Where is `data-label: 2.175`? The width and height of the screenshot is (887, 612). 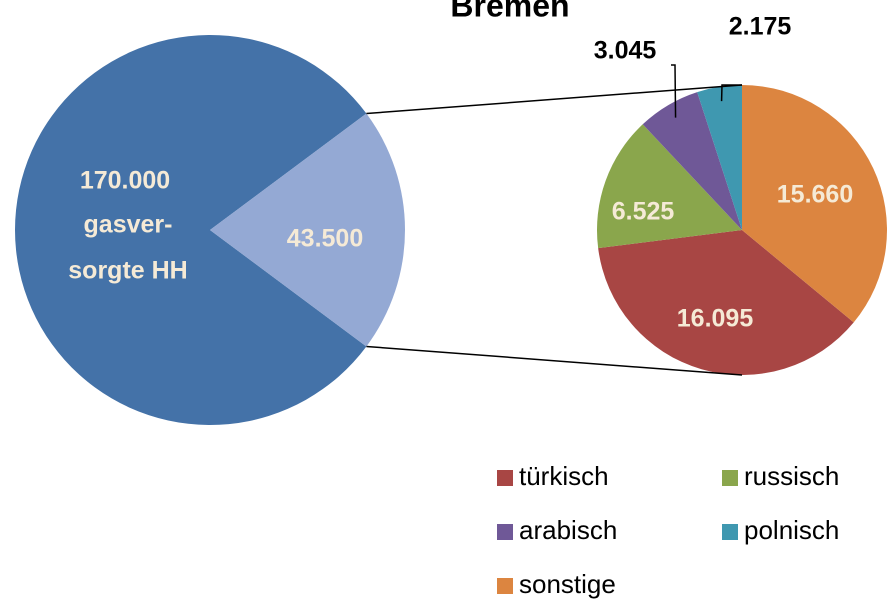
data-label: 2.175 is located at coordinates (760, 27).